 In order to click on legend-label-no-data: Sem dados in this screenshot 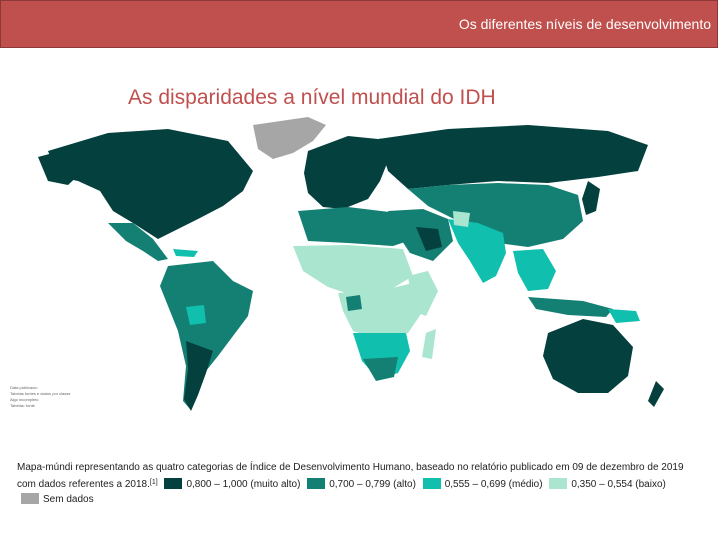, I will do `click(68, 499)`.